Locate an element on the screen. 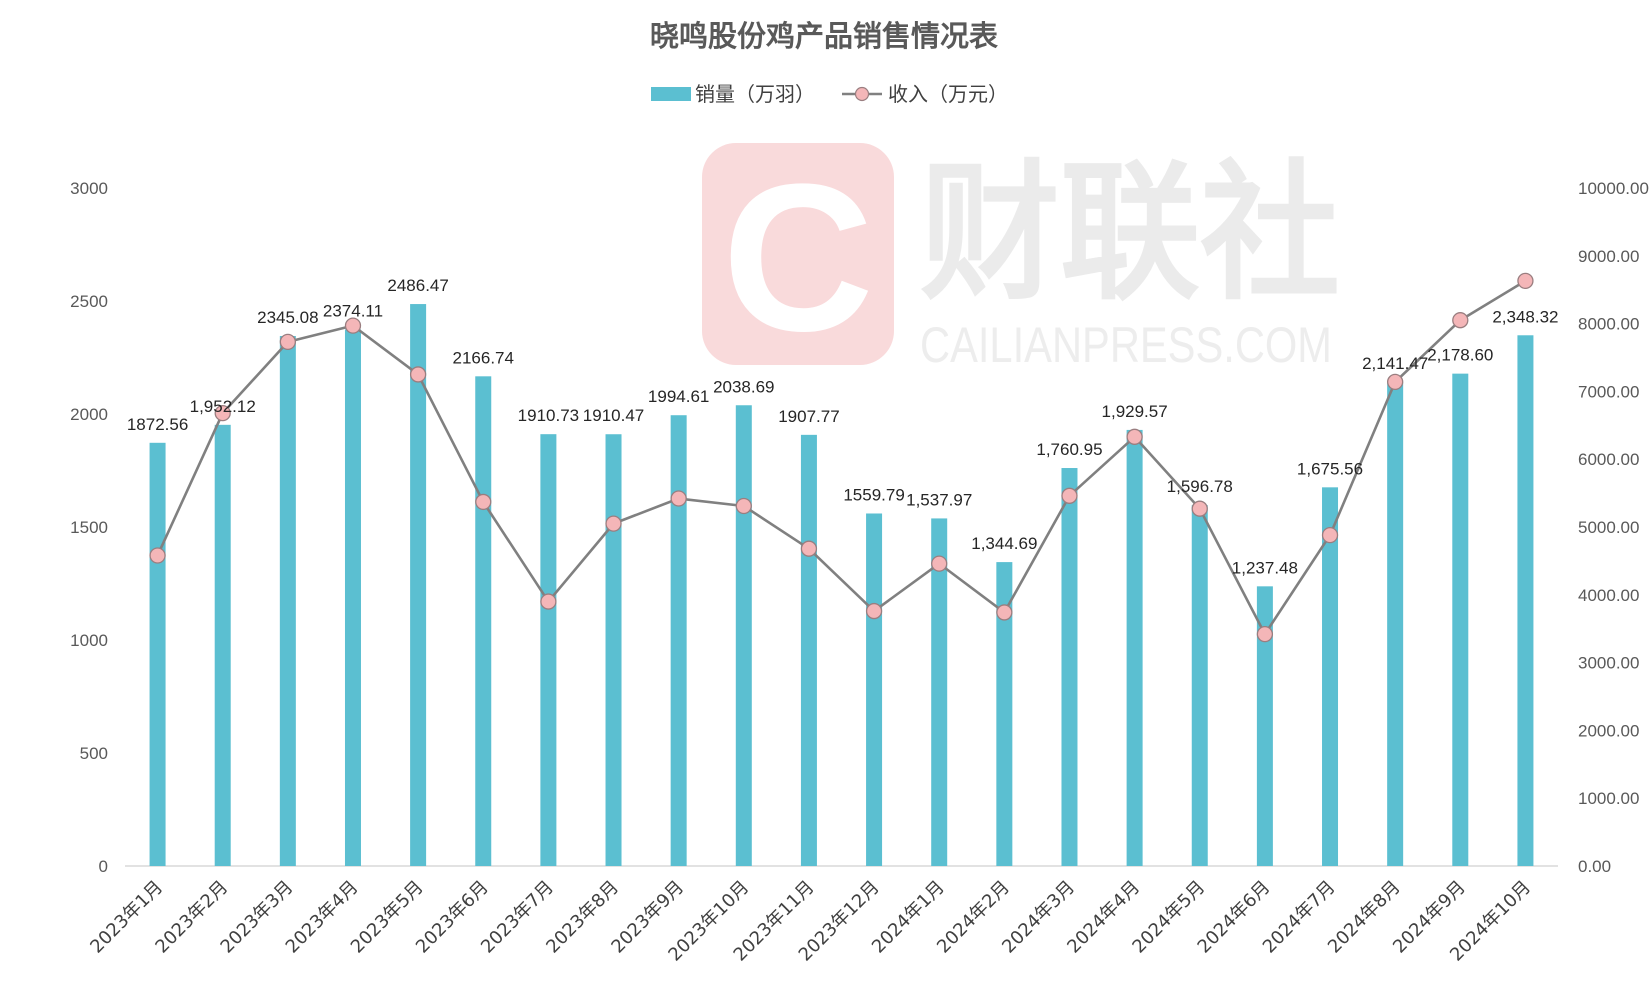 This screenshot has height=986, width=1652. y-right-tick-label: 10000.00 is located at coordinates (1613, 188).